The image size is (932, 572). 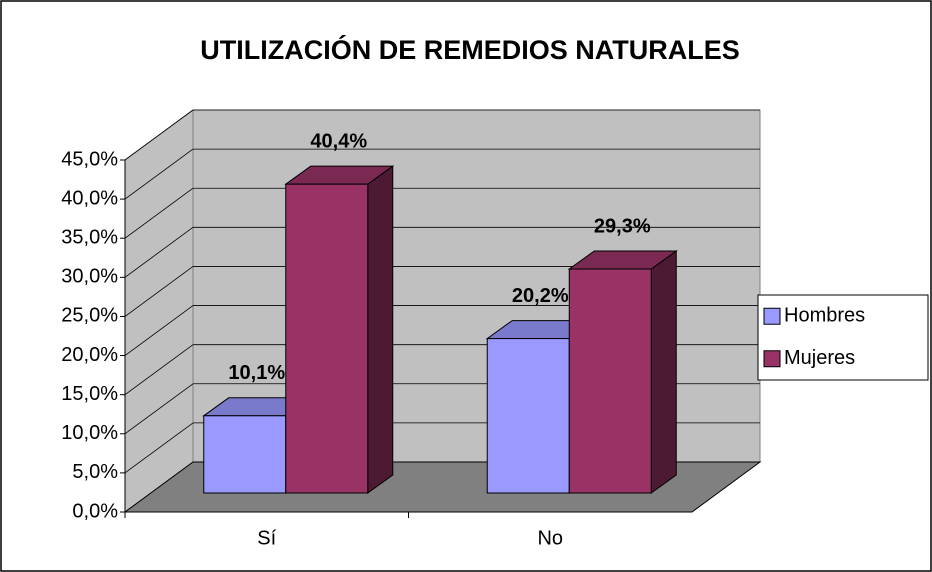 I want to click on legend-label: Mujeres, so click(x=819, y=358).